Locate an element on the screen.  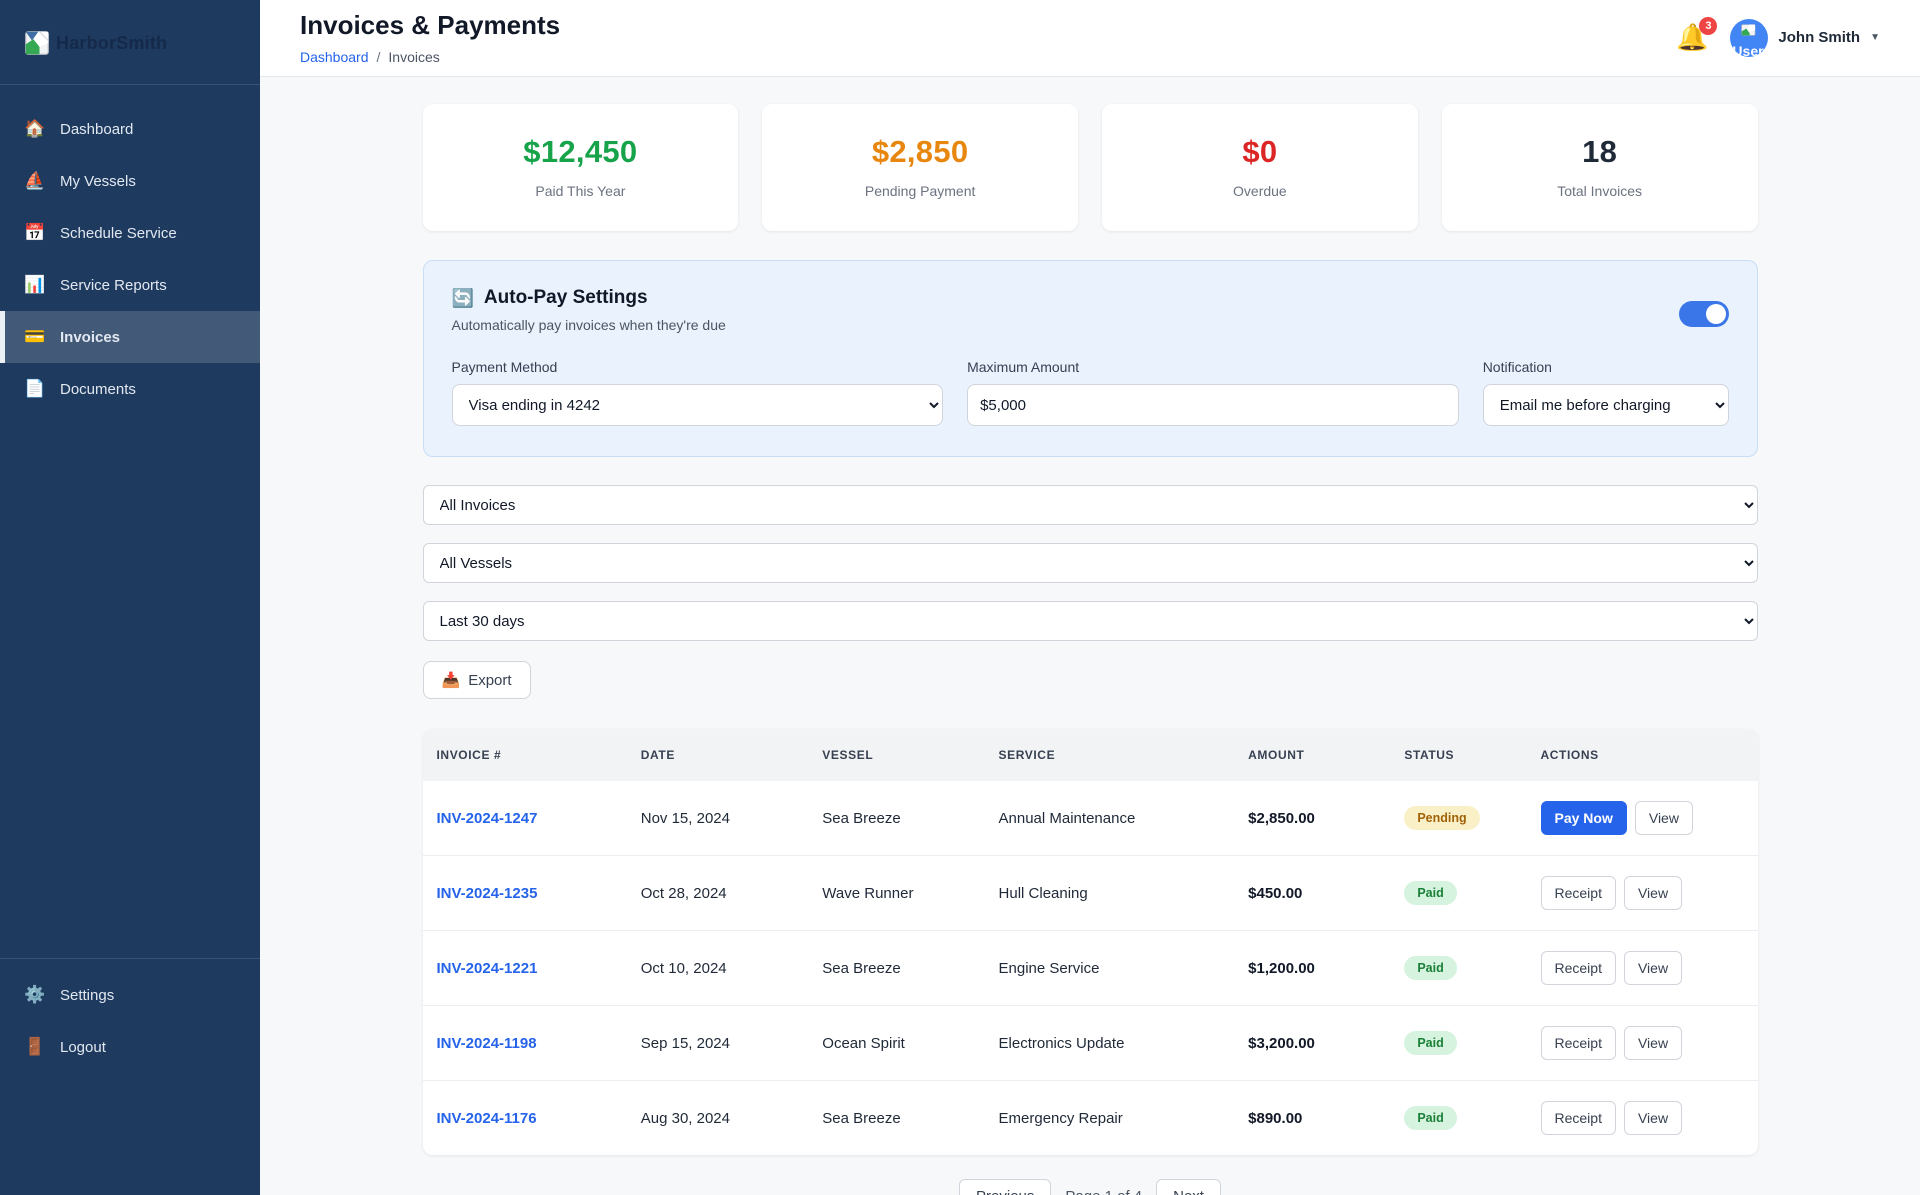
invoice-vessel: Wave Runner is located at coordinates (896, 893).